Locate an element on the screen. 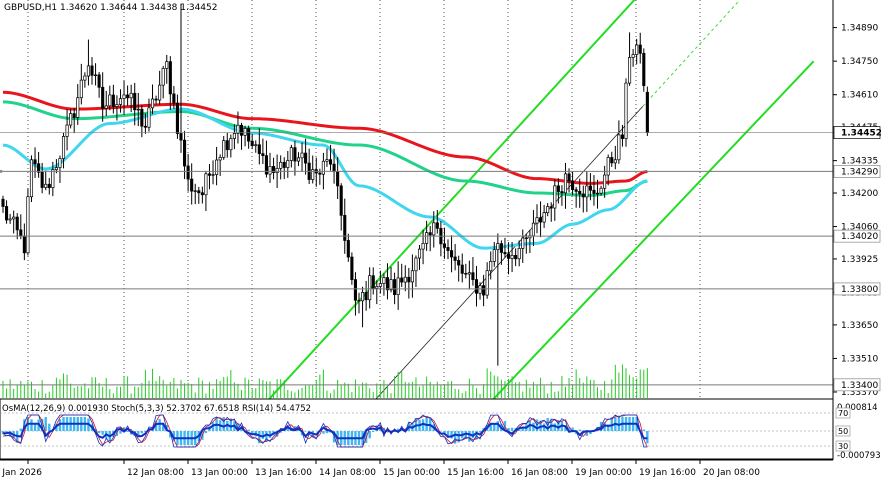 The image size is (881, 481). level-label-text: 70 is located at coordinates (843, 413).